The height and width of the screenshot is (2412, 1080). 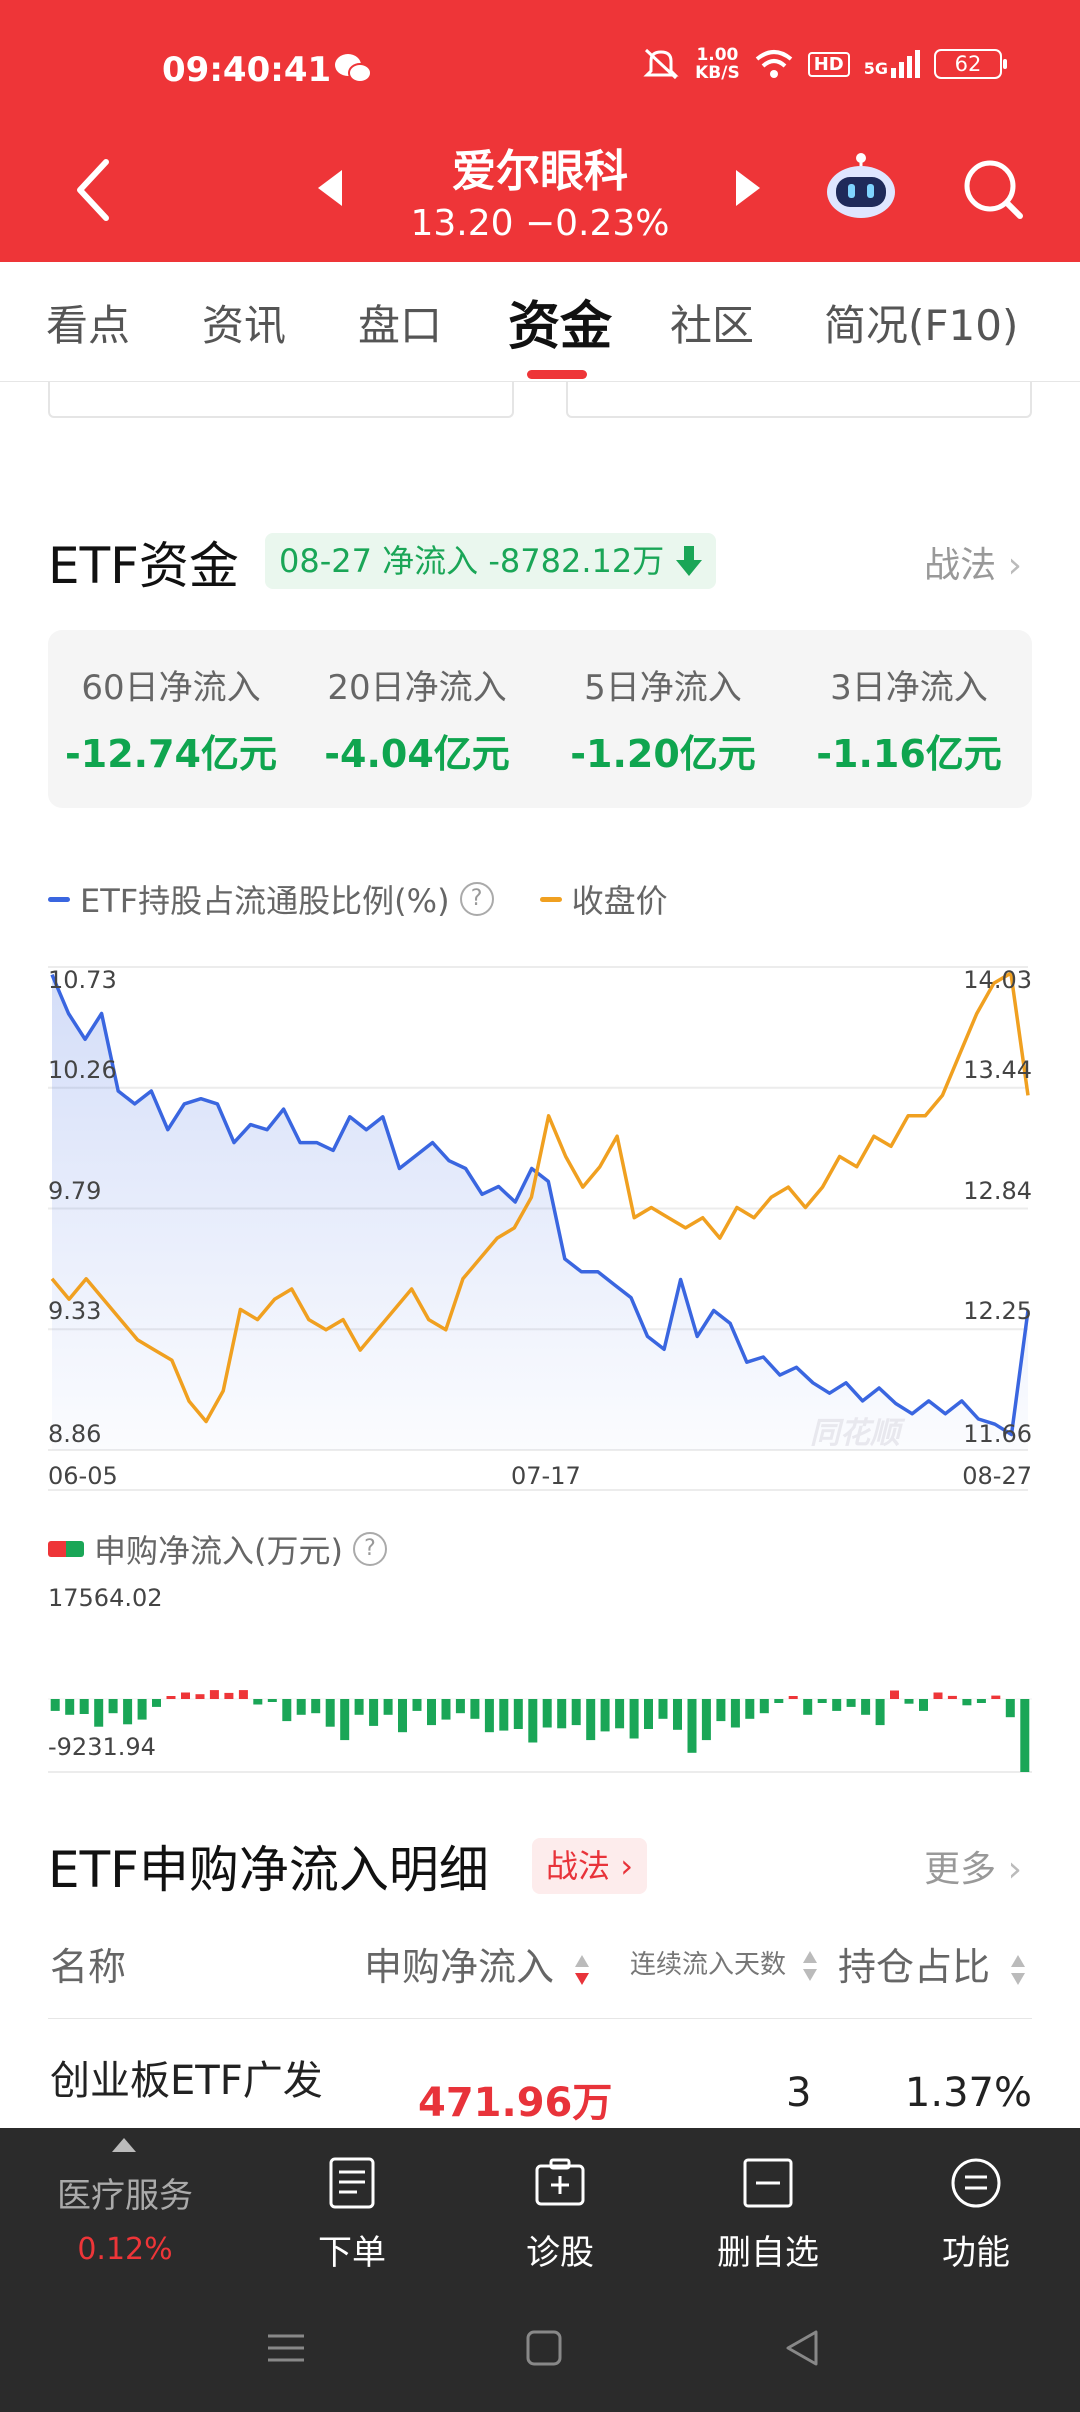 What do you see at coordinates (997, 1434) in the screenshot?
I see `right-tick-label: 11.66` at bounding box center [997, 1434].